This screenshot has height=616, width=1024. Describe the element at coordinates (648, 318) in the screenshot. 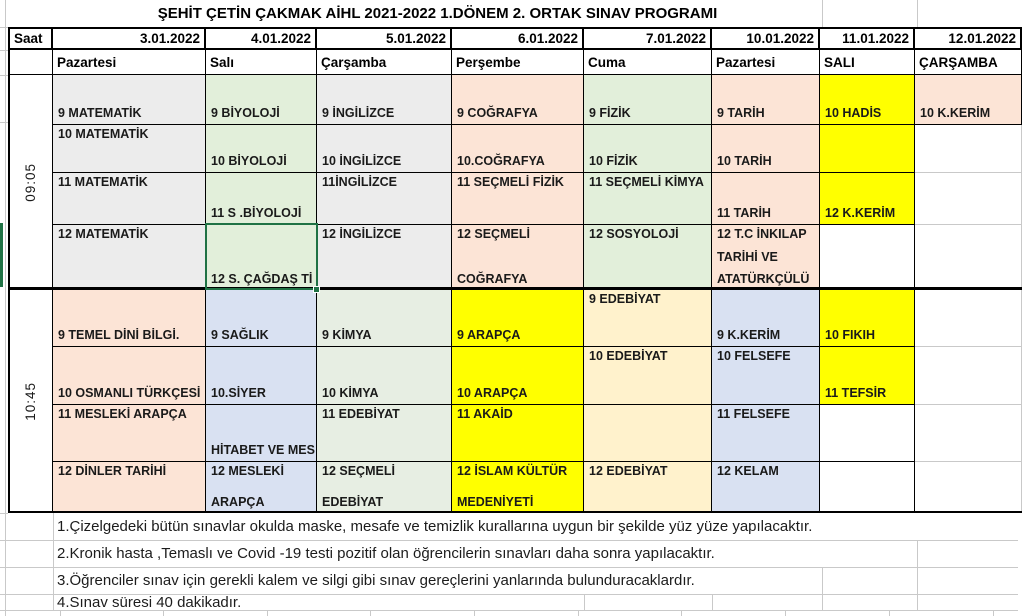

I see `schedule-cell: 9 EDEBİYAT` at that location.